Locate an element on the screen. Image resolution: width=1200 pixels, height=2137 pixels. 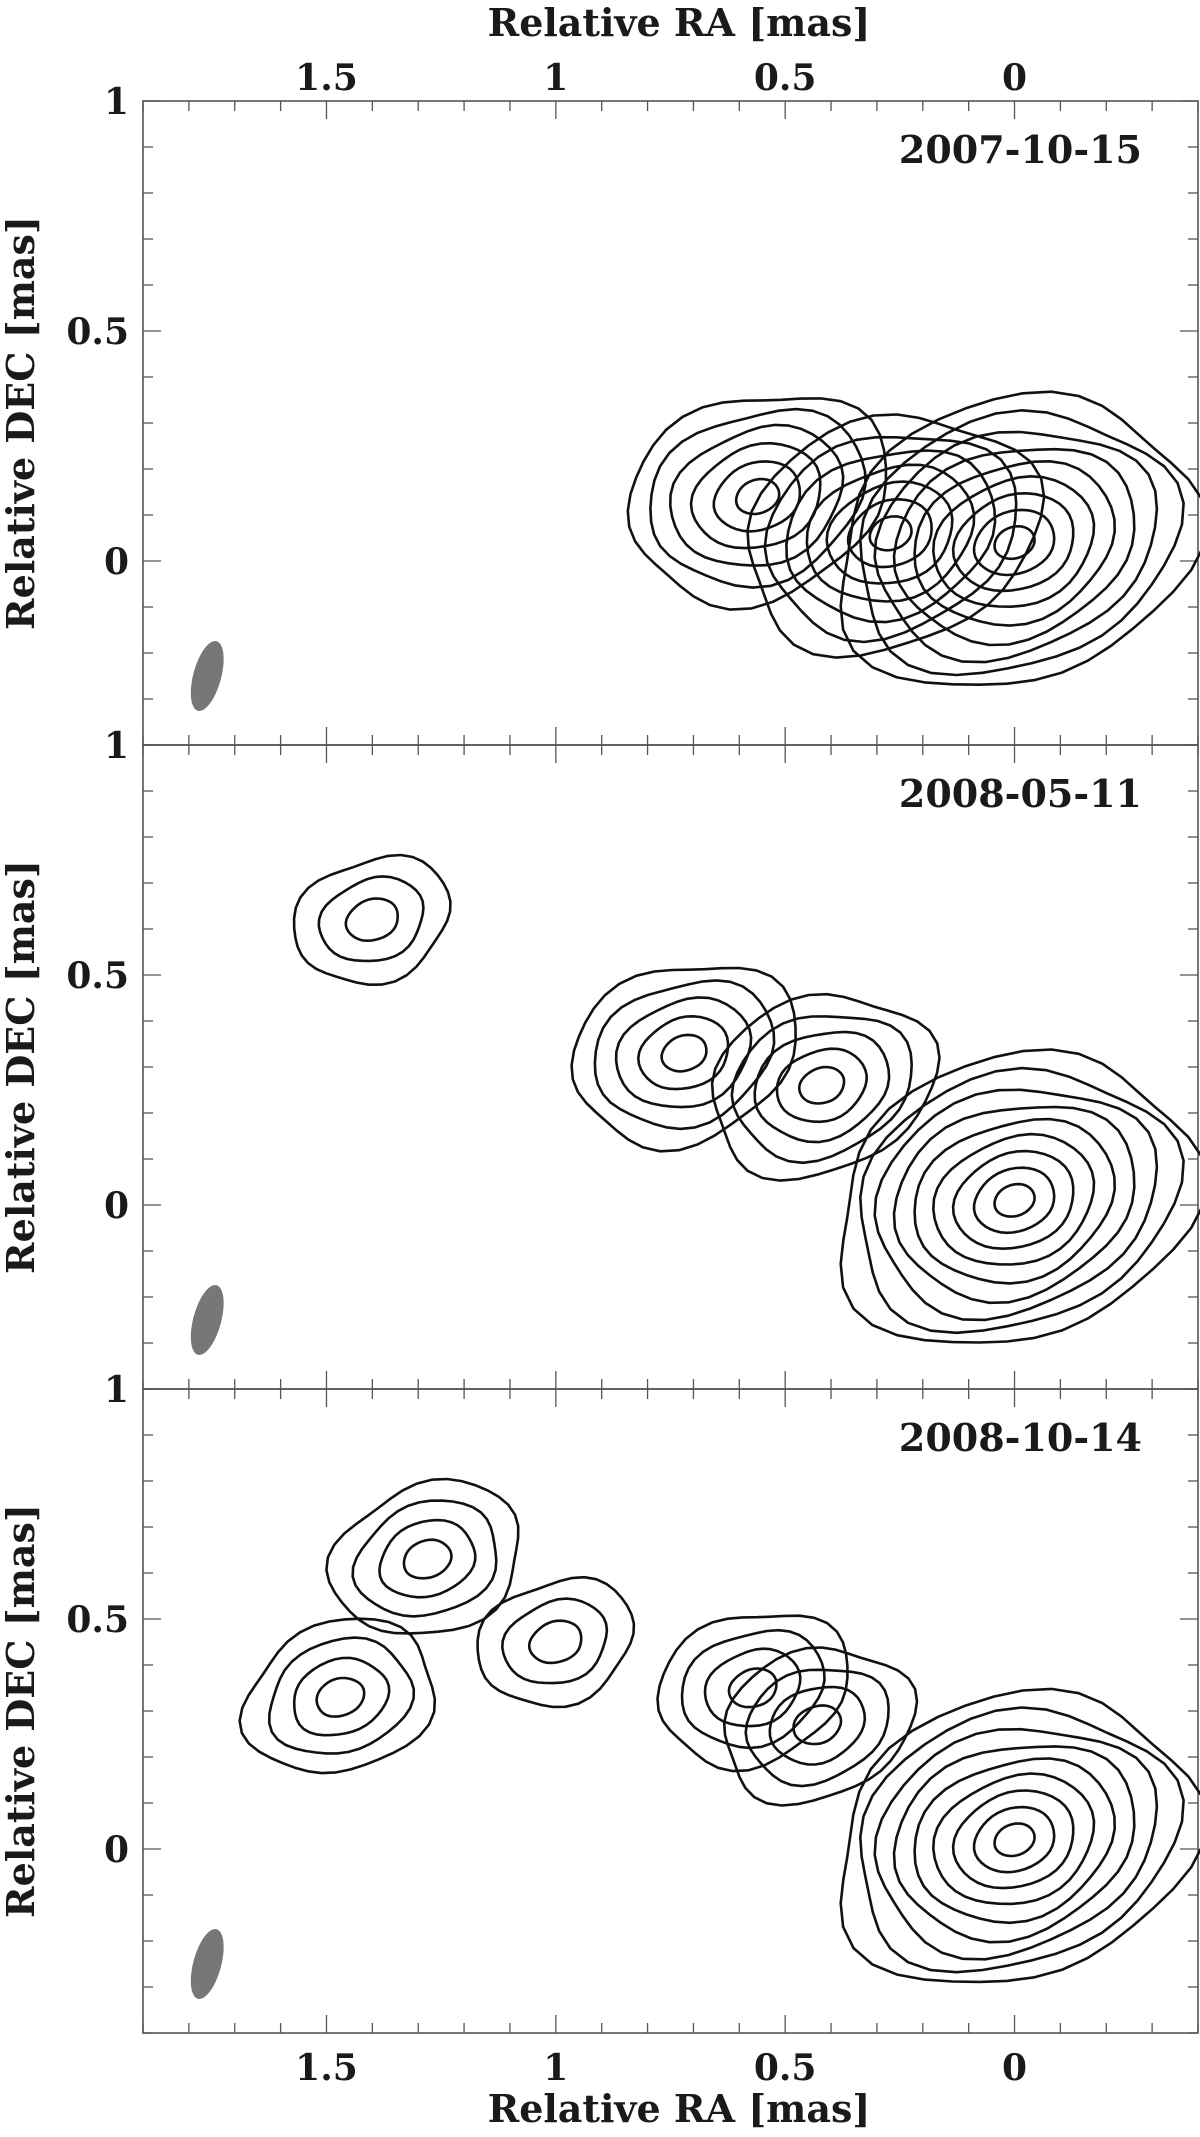
x-tick-label-bottom: 0.5 is located at coordinates (785, 2068).